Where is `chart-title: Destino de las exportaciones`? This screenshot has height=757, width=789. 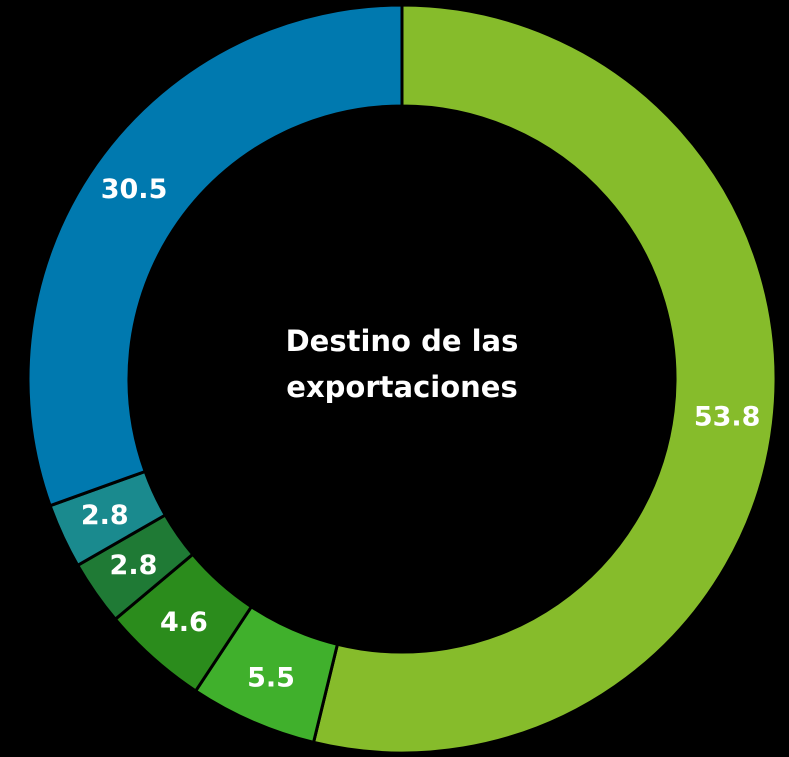
chart-title: Destino de las exportaciones is located at coordinates (402, 364).